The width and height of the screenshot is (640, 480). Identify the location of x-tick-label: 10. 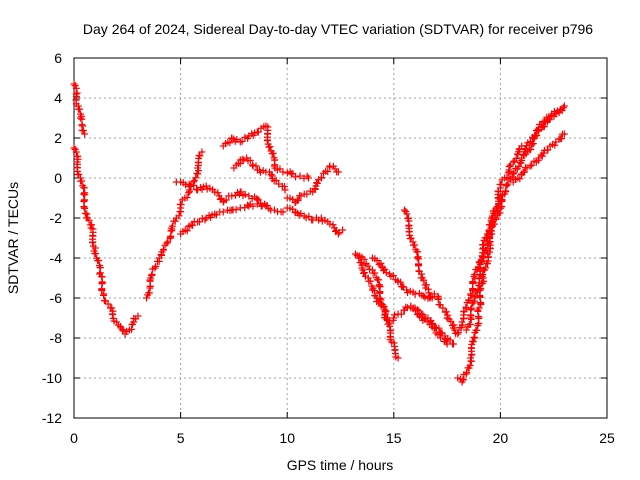
(287, 438).